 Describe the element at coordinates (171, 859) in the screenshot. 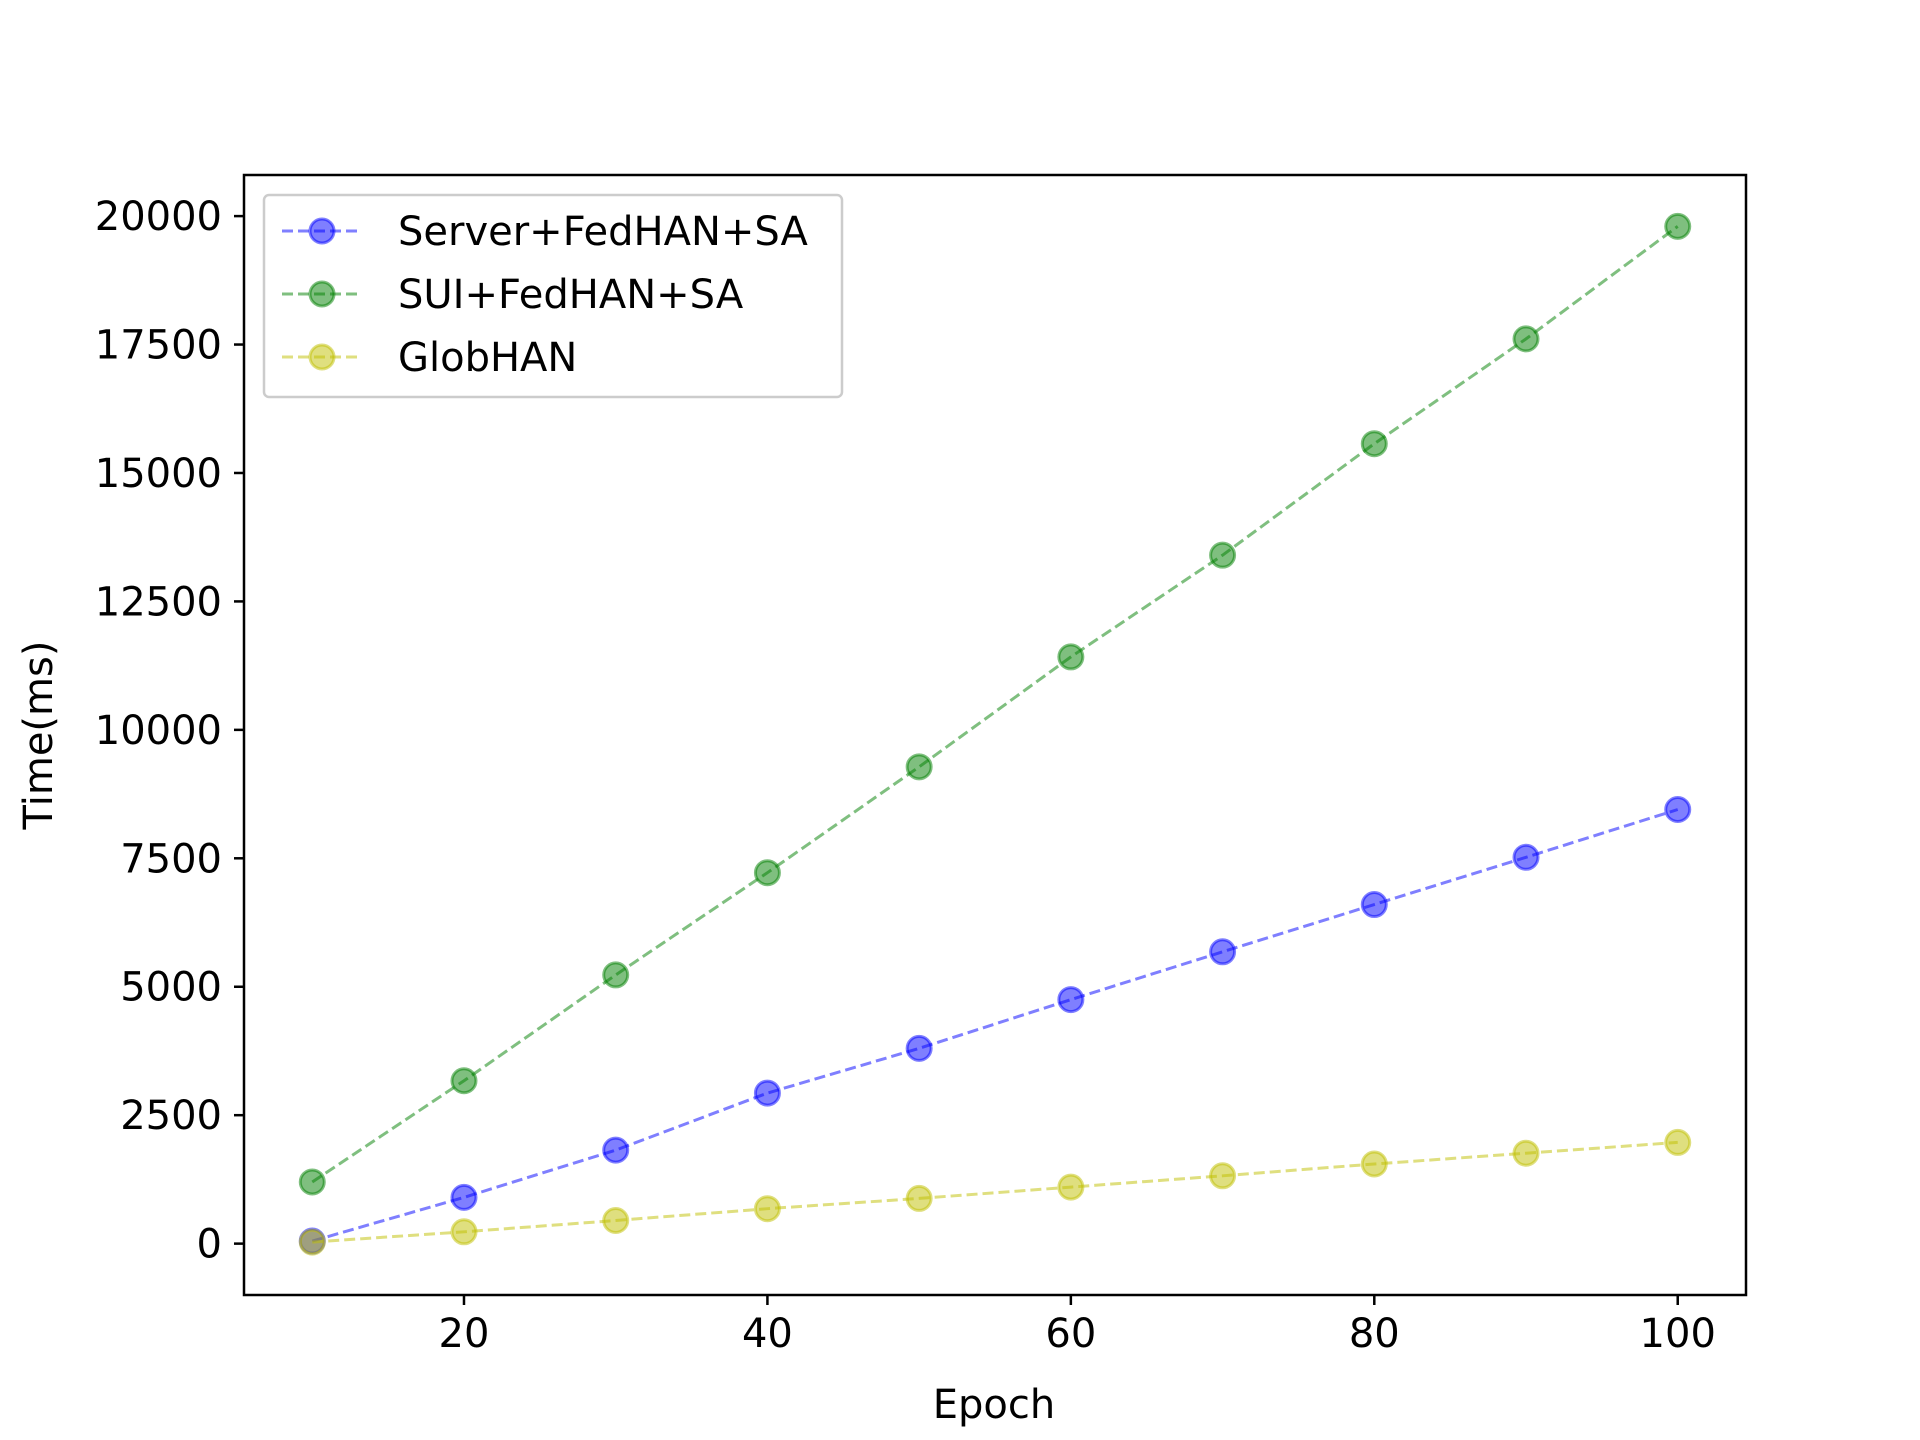

I see `y-tick-label: 7500` at that location.